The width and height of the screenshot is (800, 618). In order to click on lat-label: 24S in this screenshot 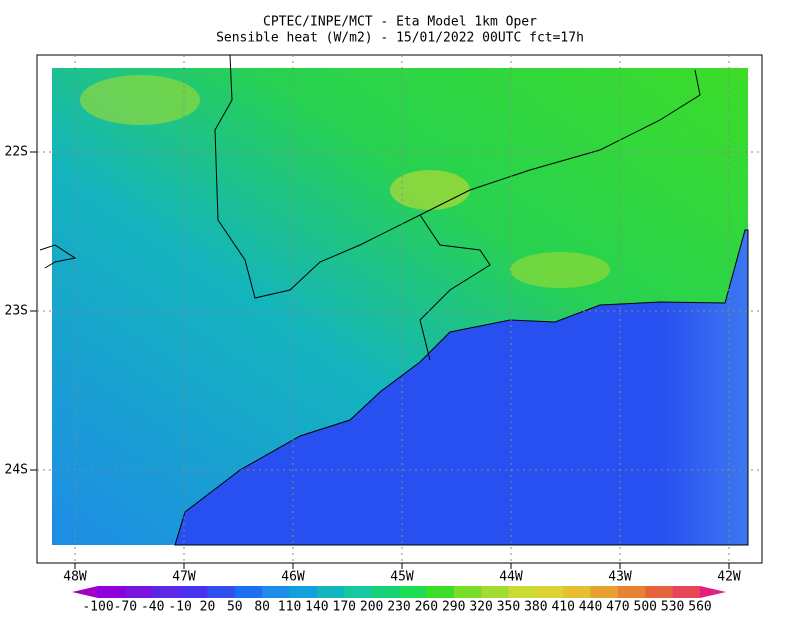, I will do `click(16, 470)`.